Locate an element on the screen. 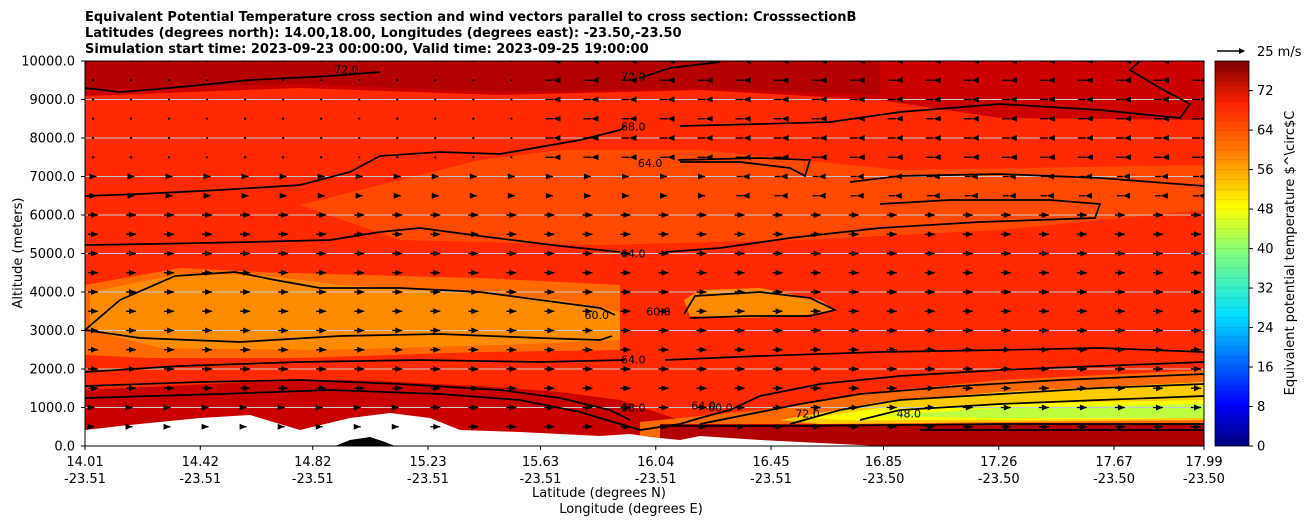 Image resolution: width=1308 pixels, height=526 pixels. contour-label: 48.0 is located at coordinates (909, 413).